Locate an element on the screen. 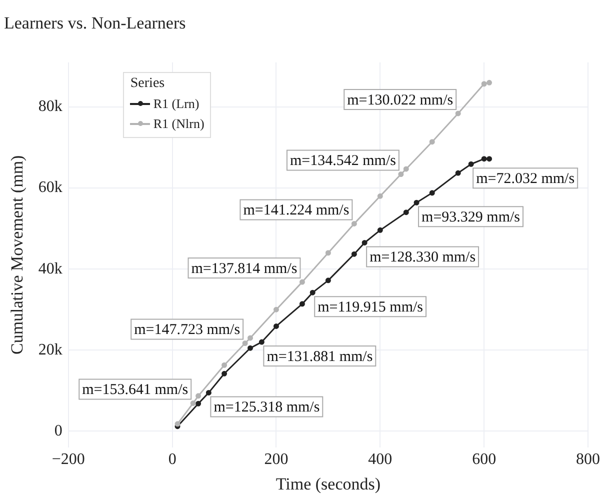  annotation: m=134.542 mm/s is located at coordinates (343, 161).